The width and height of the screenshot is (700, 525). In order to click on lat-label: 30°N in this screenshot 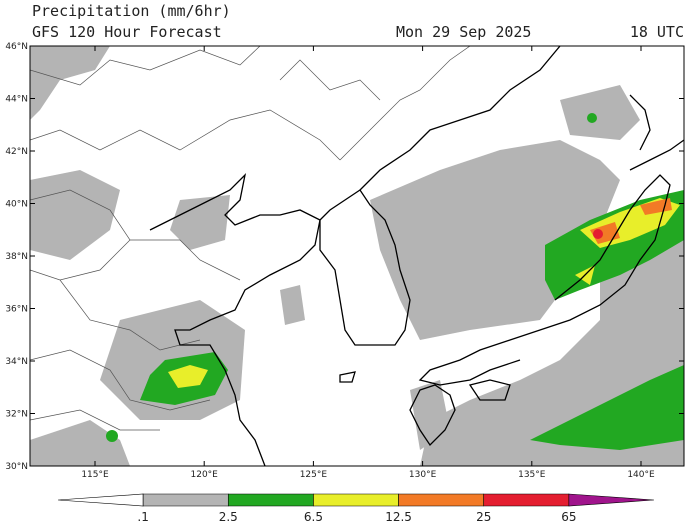, I will do `click(16, 467)`.